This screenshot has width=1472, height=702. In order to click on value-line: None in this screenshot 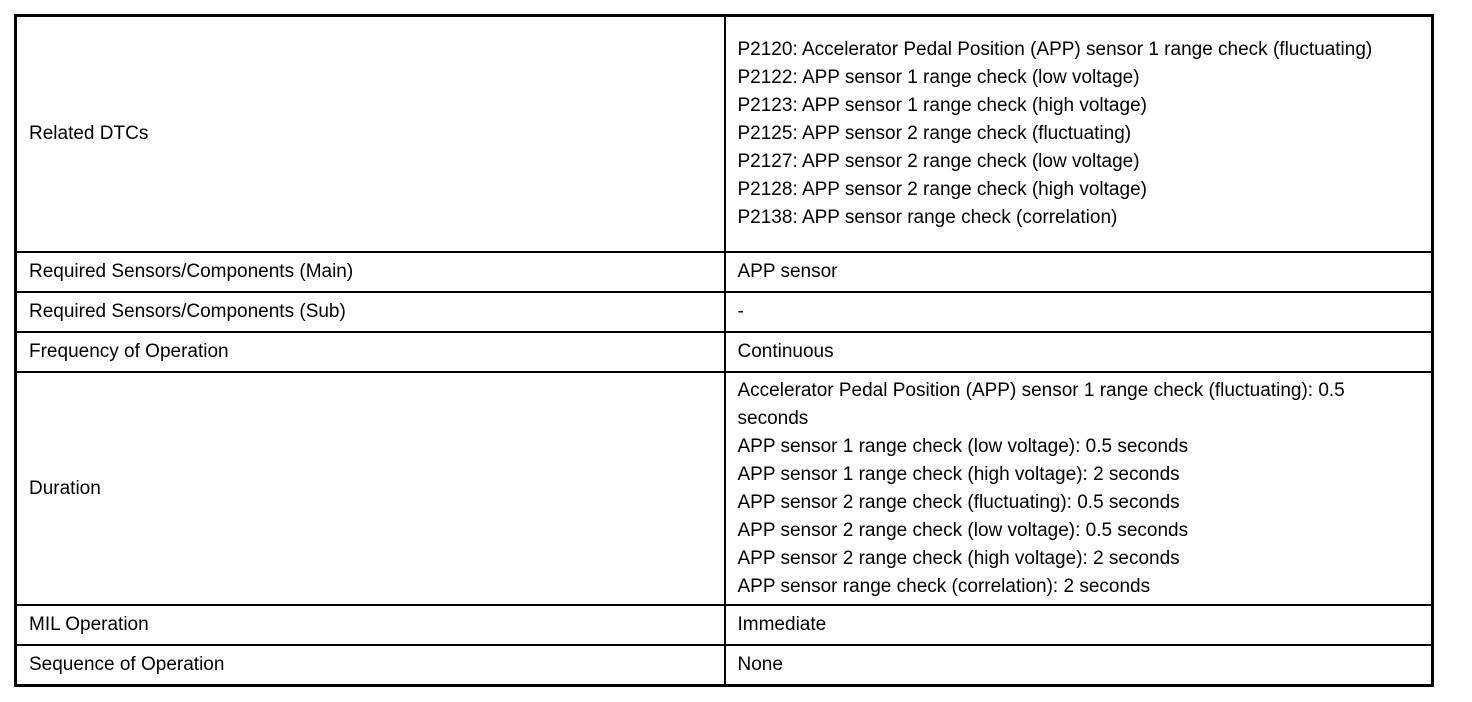, I will do `click(760, 664)`.